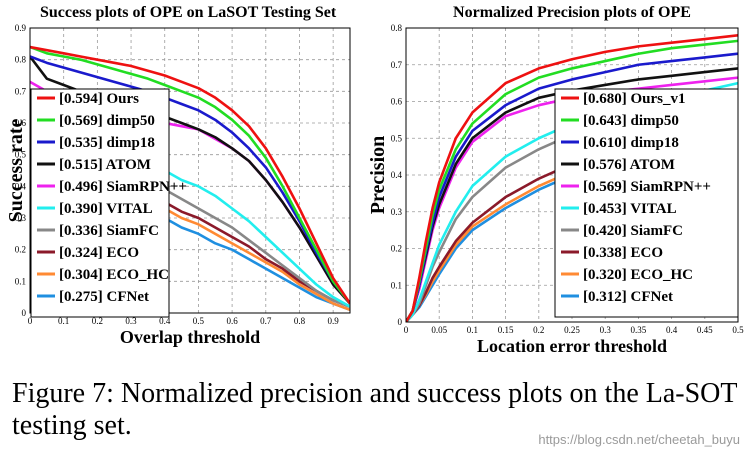 This screenshot has width=748, height=453. What do you see at coordinates (572, 346) in the screenshot?
I see `precision-x-axis-label: Location error threshold` at bounding box center [572, 346].